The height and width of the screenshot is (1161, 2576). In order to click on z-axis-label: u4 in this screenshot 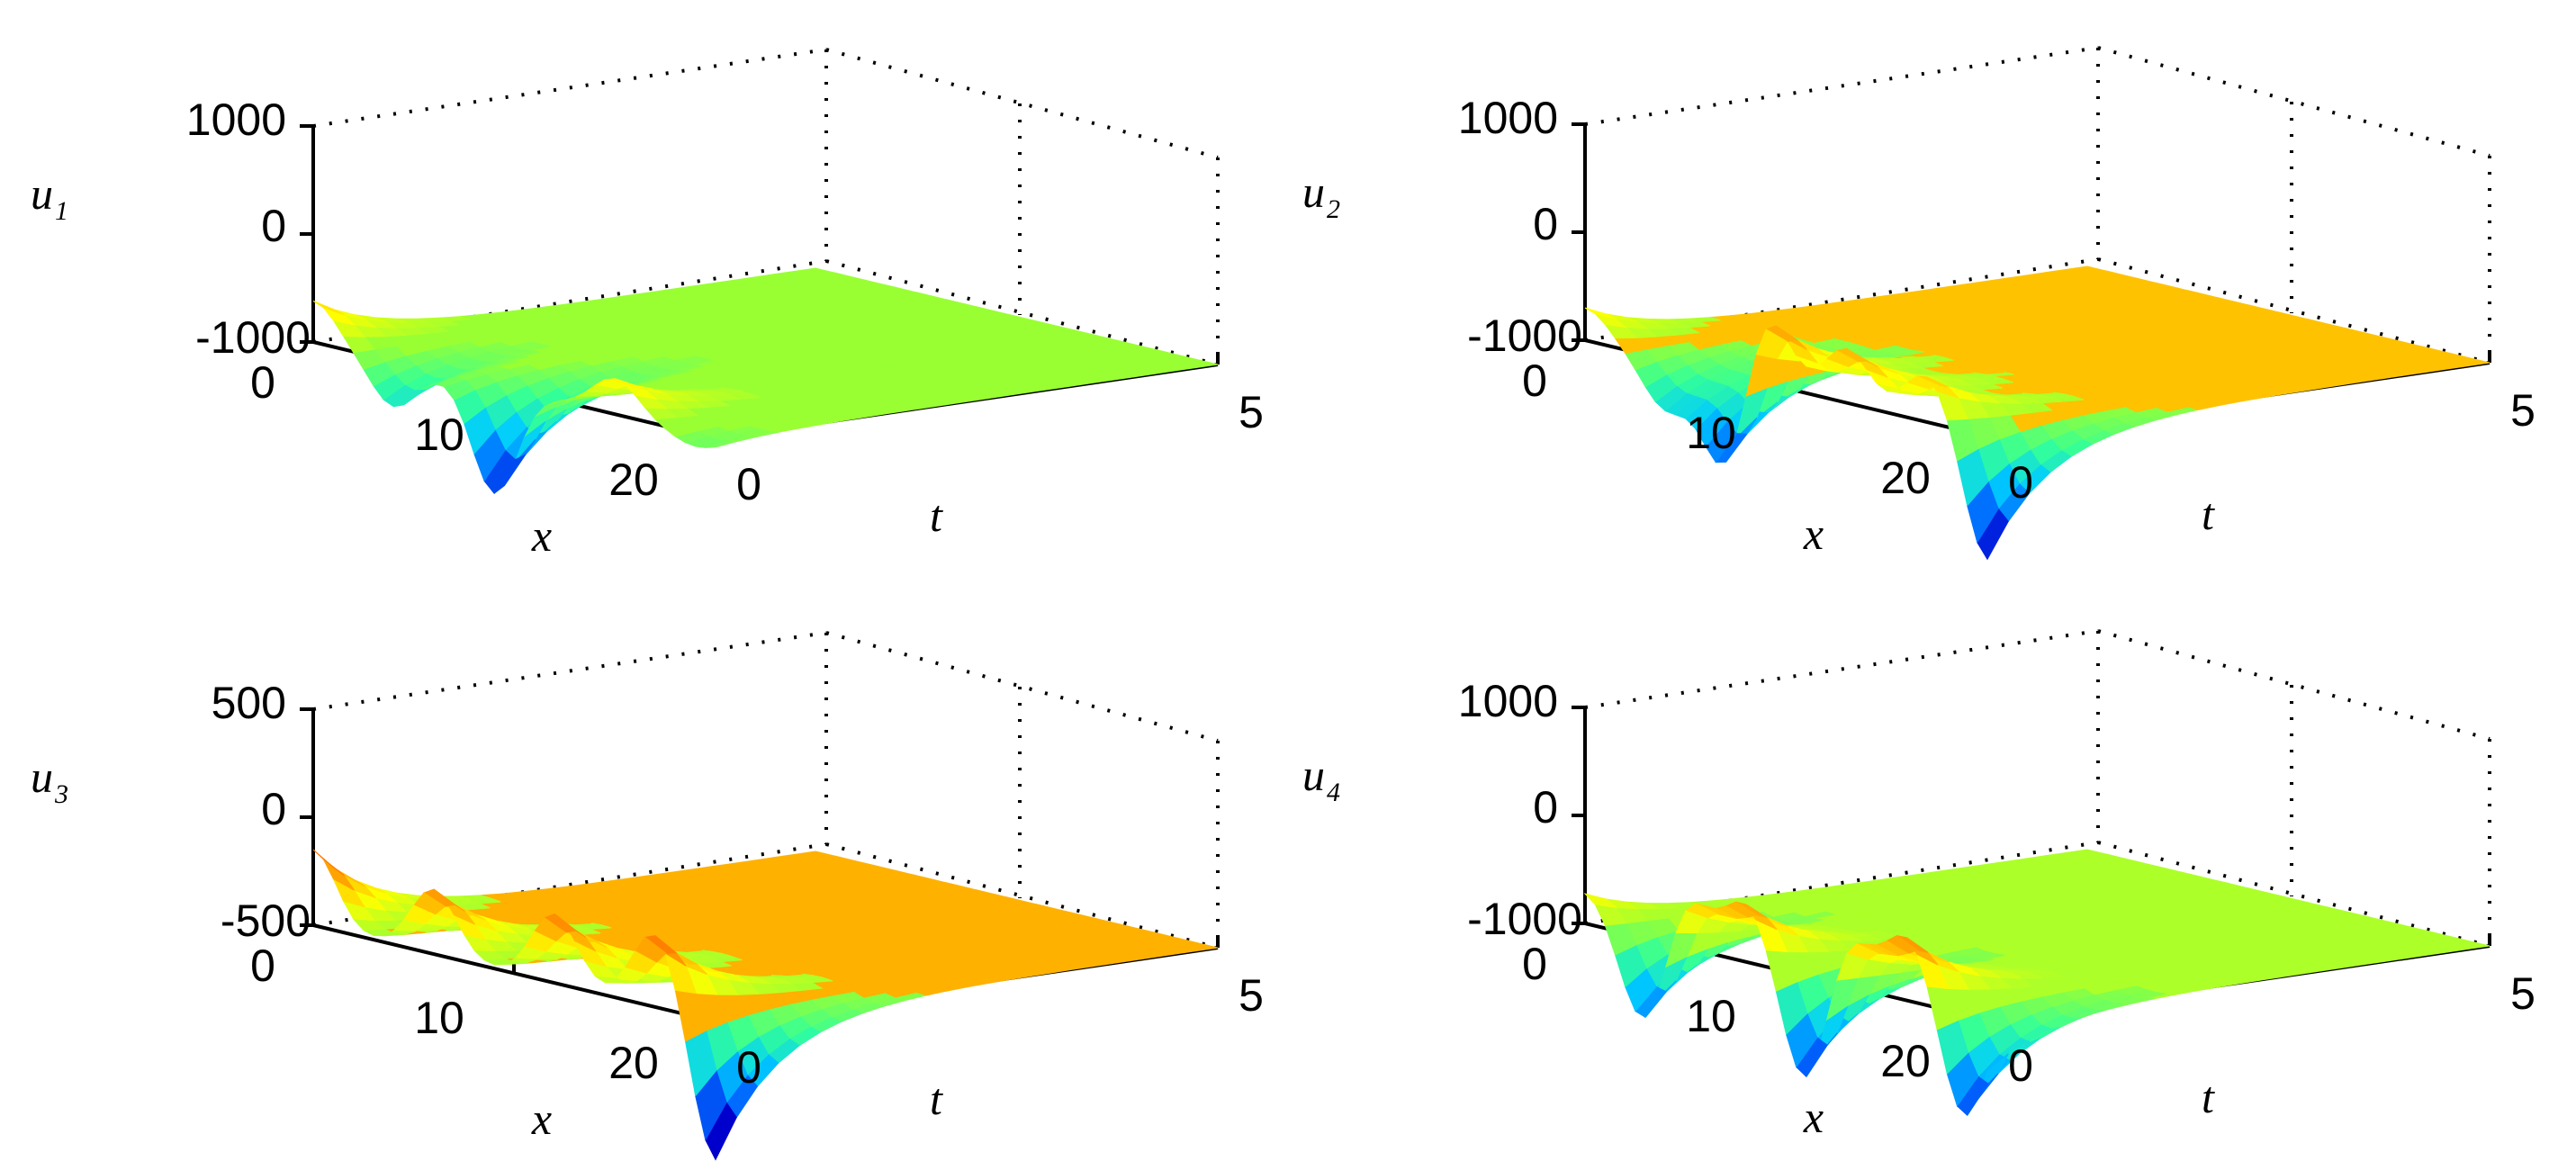, I will do `click(1321, 778)`.